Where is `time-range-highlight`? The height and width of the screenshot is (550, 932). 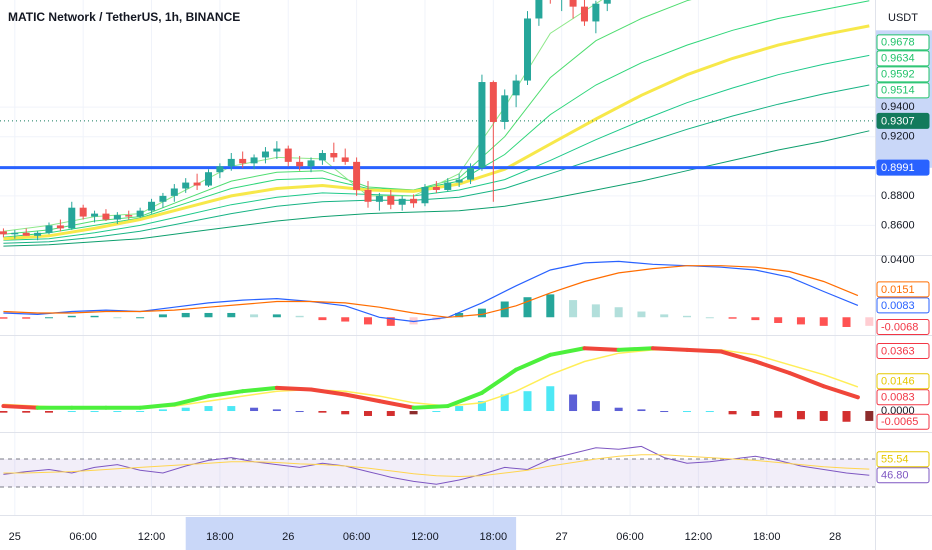 time-range-highlight is located at coordinates (351, 533).